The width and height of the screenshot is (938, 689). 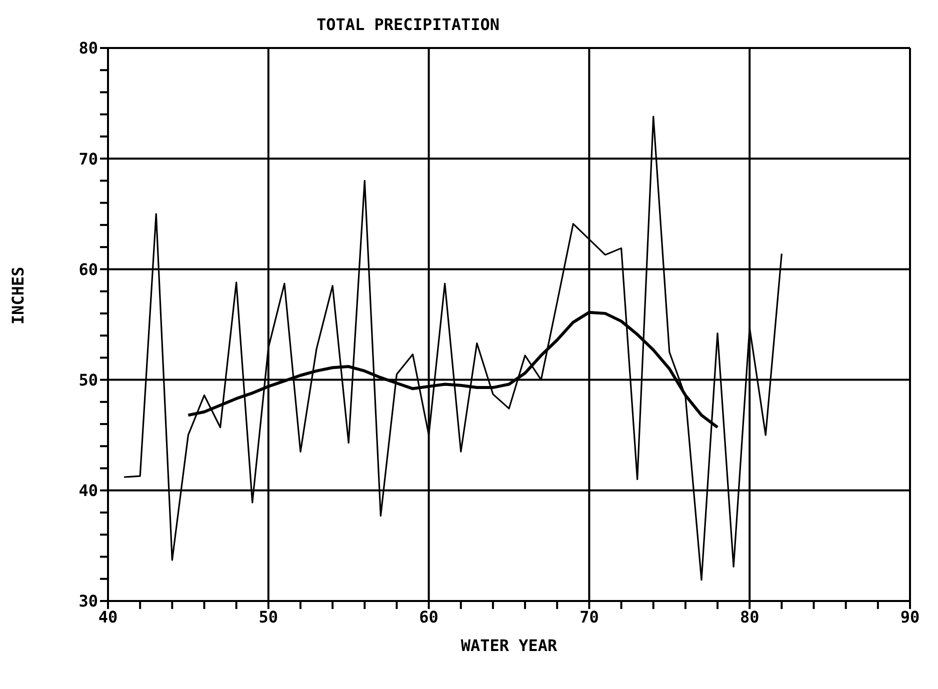 What do you see at coordinates (88, 601) in the screenshot?
I see `y-tick-label: 30` at bounding box center [88, 601].